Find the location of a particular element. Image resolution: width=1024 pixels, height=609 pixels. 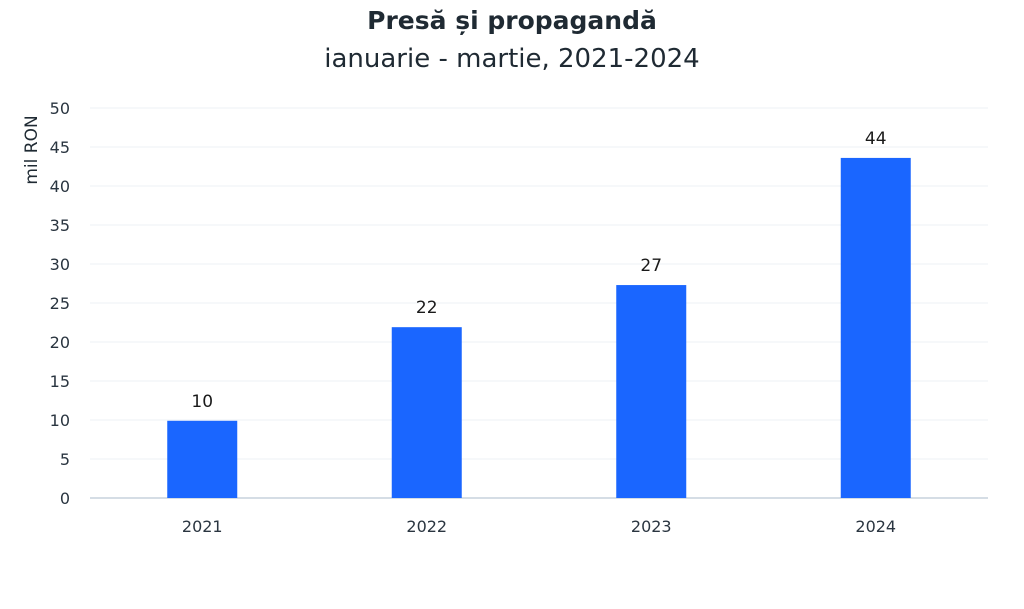

data-label-2024: 44 is located at coordinates (876, 139).